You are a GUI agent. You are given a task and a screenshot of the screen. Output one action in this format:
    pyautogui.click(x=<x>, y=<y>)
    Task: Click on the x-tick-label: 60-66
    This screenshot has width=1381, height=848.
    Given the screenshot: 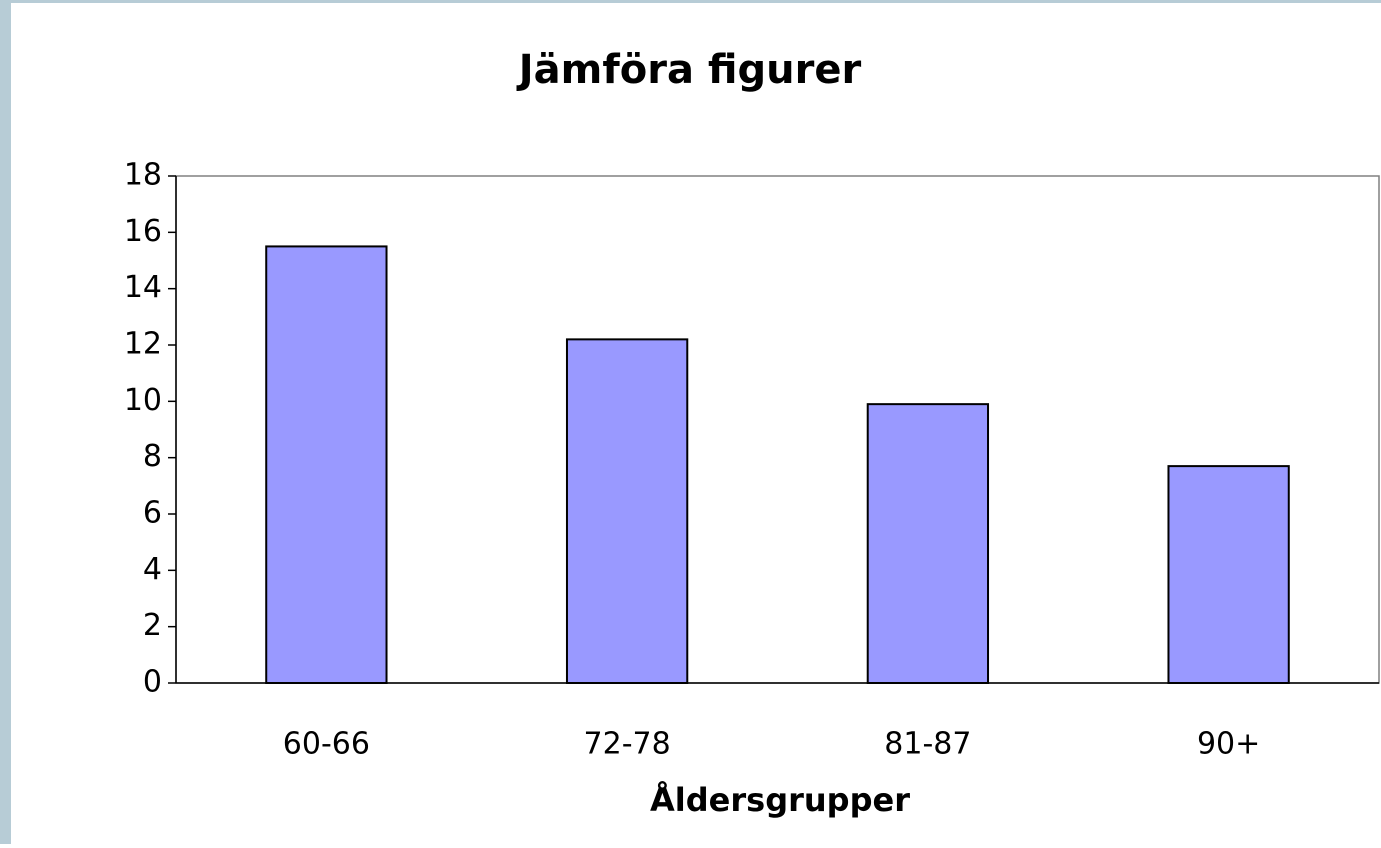 What is the action you would take?
    pyautogui.click(x=326, y=744)
    